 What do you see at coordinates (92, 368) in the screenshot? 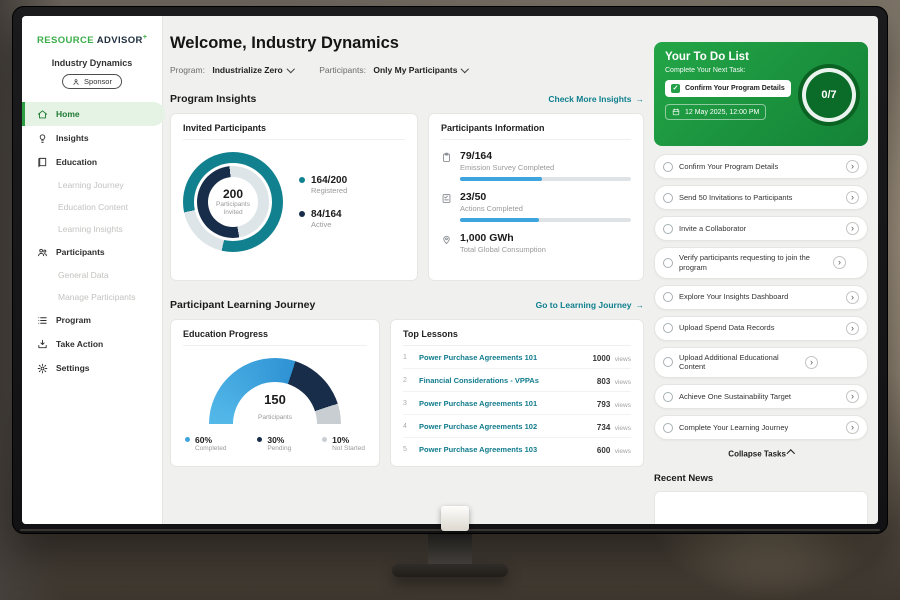
I see `sidebar-item-settings: Settings` at bounding box center [92, 368].